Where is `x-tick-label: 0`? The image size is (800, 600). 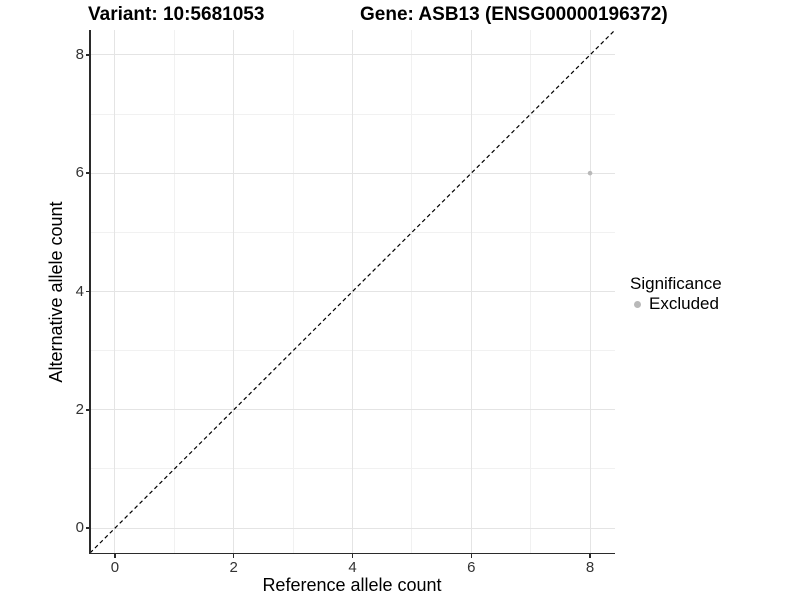
x-tick-label: 0 is located at coordinates (115, 567).